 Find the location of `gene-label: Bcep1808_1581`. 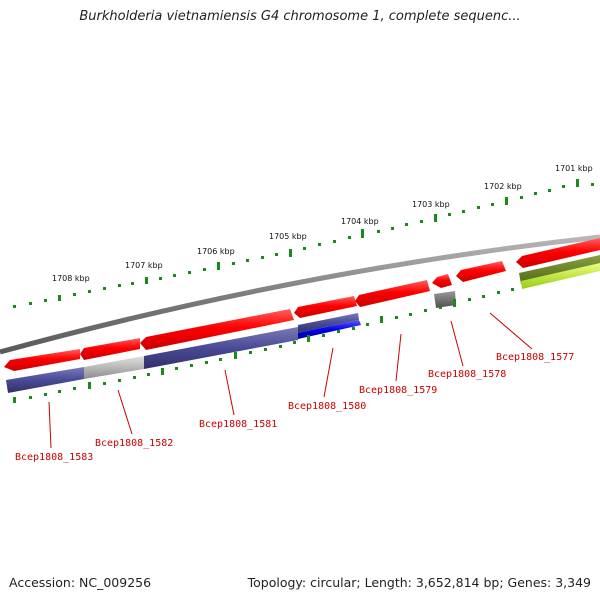

gene-label: Bcep1808_1581 is located at coordinates (238, 424).